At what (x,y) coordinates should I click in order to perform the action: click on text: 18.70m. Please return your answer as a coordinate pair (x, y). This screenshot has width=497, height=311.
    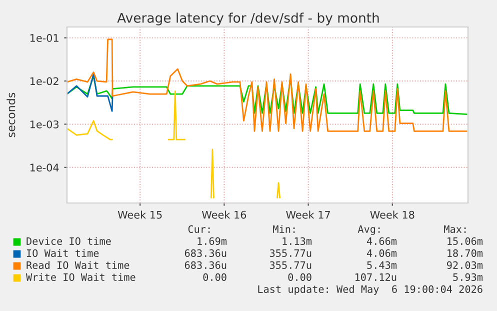
    Looking at the image, I should click on (465, 253).